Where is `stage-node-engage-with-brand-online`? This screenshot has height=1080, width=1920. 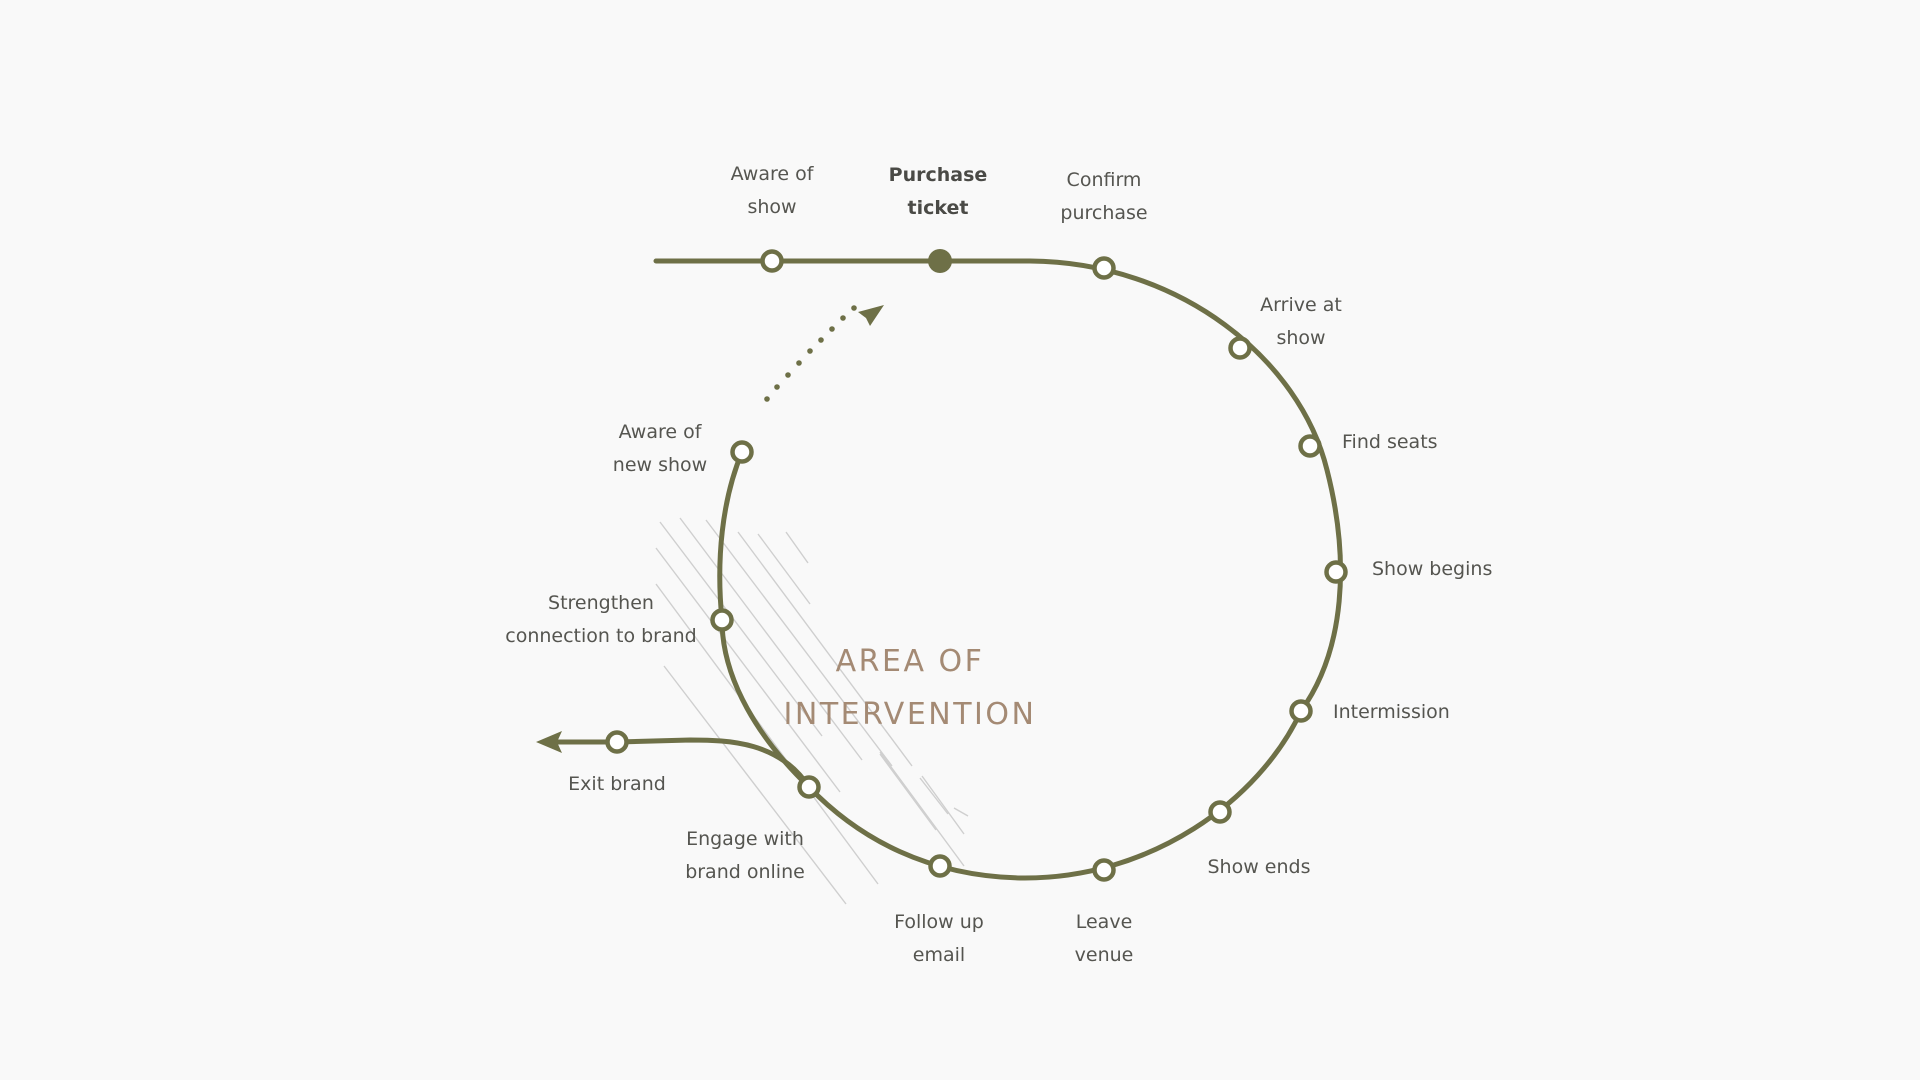 stage-node-engage-with-brand-online is located at coordinates (809, 787).